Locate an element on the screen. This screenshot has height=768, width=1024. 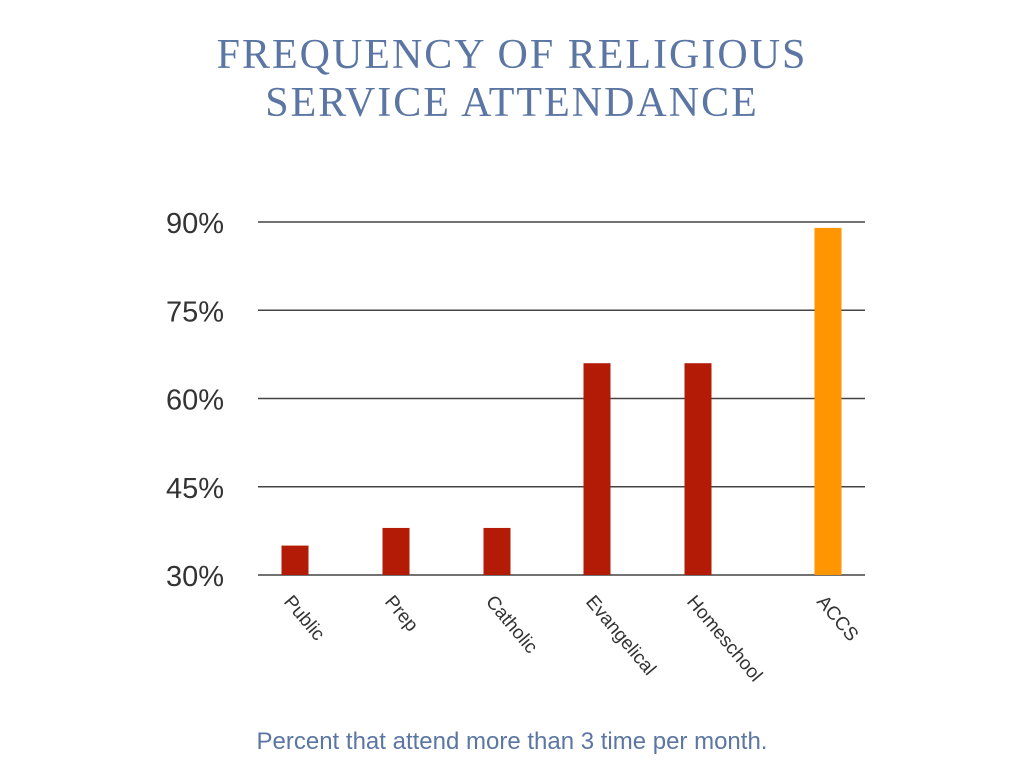
x-tick-label: Homeschool is located at coordinates (724, 639).